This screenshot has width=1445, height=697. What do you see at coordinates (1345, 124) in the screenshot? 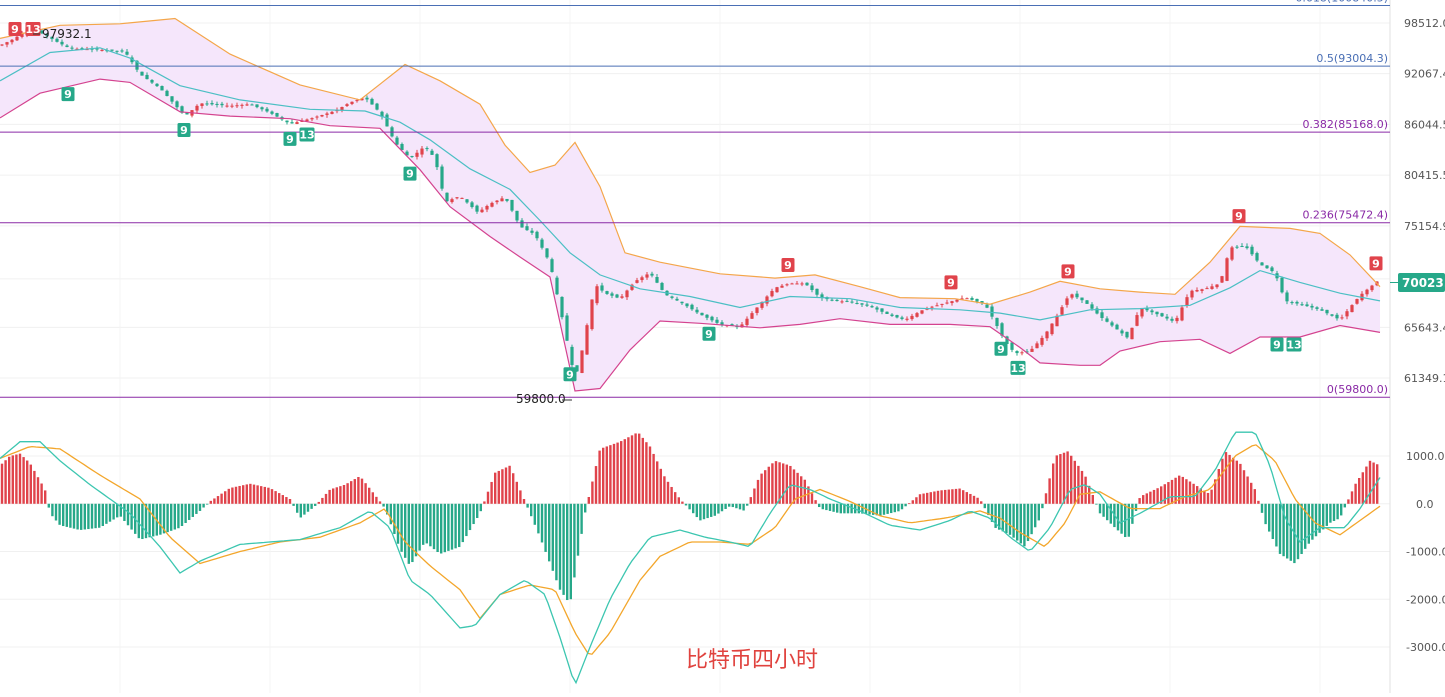
I see `fib-level-label: 0.382(85168.0)` at bounding box center [1345, 124].